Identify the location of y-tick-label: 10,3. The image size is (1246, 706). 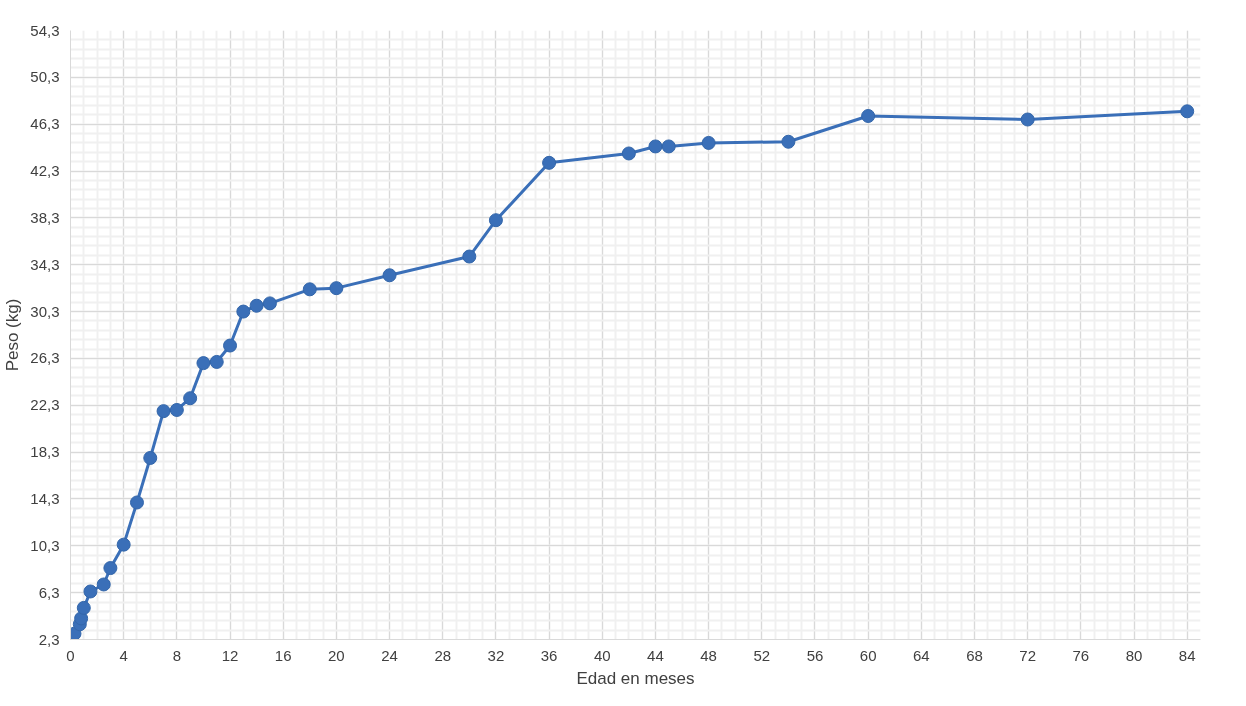
(45, 545).